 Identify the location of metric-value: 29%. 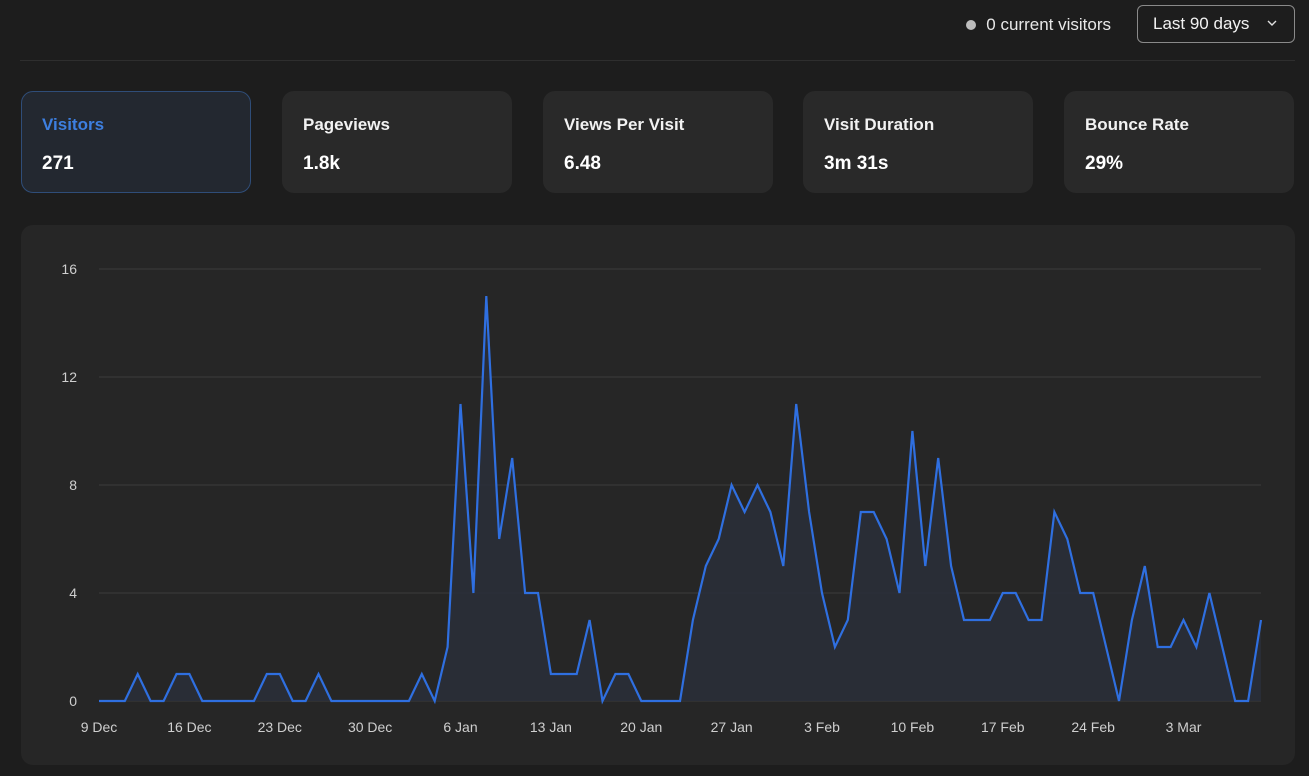
(1104, 163).